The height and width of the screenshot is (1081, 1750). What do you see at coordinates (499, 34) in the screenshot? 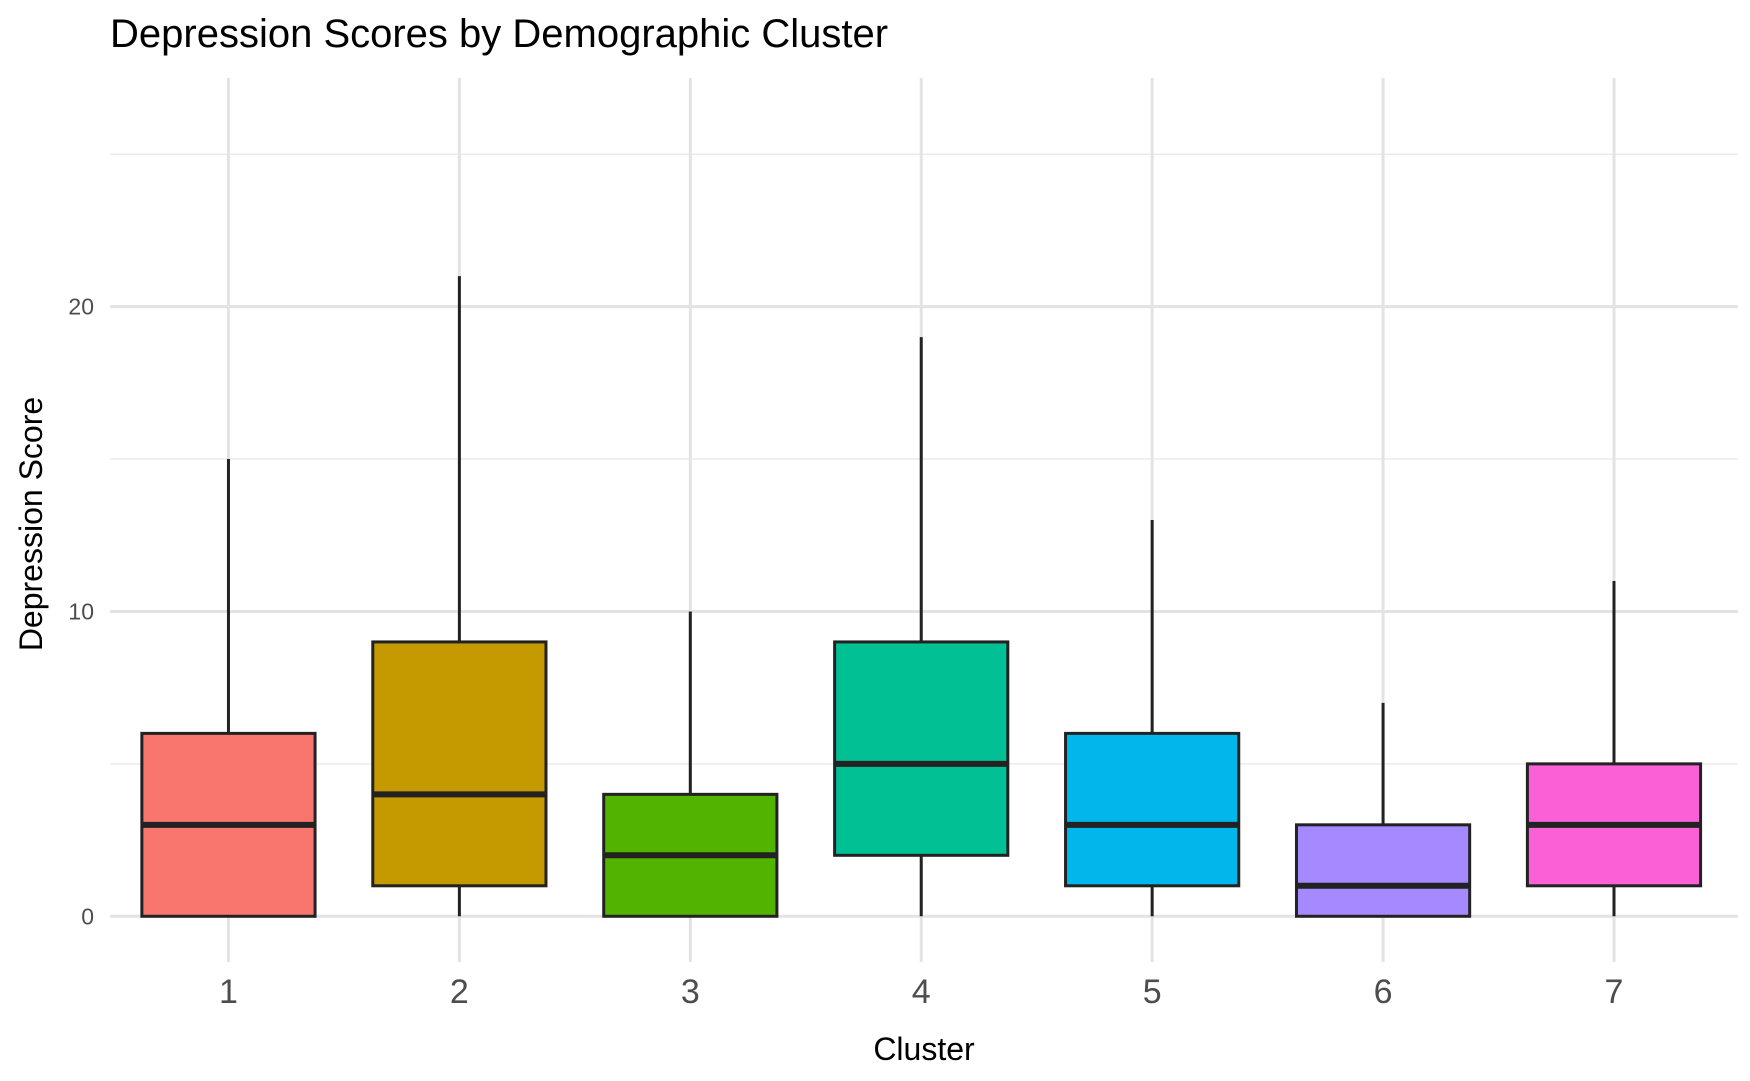
I see `chart-title: Depression Scores by Demographic Cluster` at bounding box center [499, 34].